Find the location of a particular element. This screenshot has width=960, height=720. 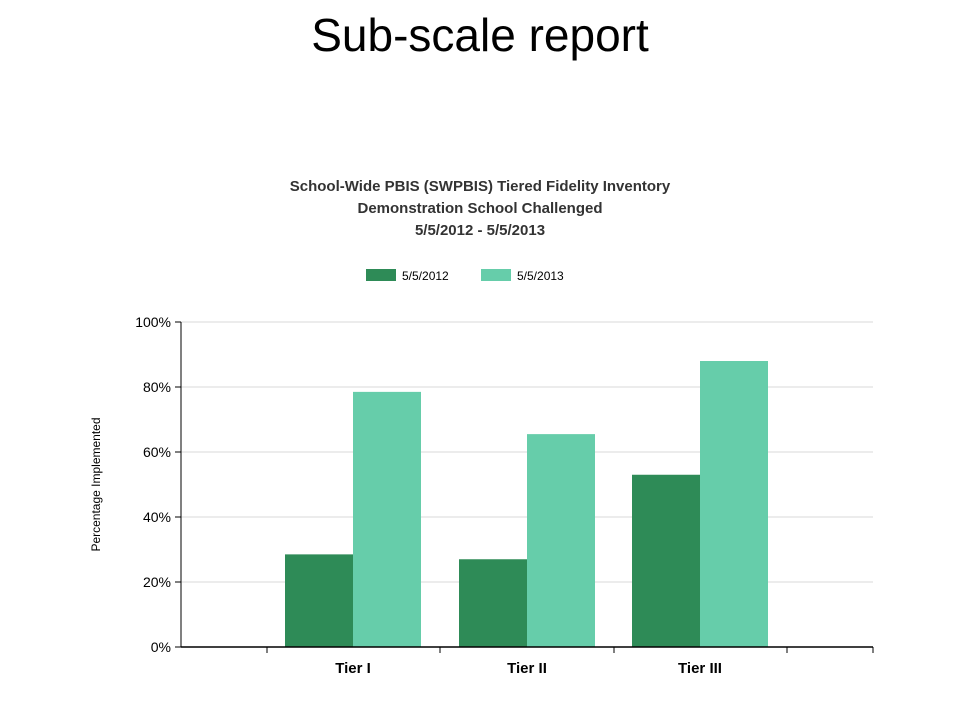

y-tick-label: 20% is located at coordinates (157, 582).